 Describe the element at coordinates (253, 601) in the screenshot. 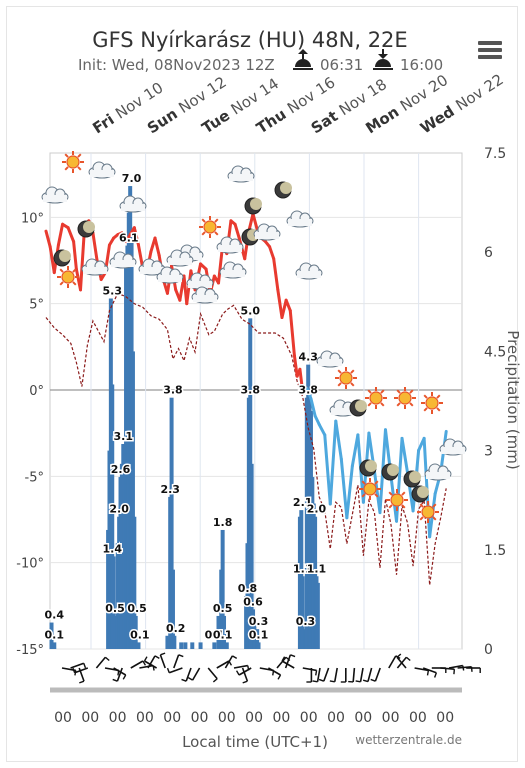

I see `precip-value-label: 0.6` at that location.